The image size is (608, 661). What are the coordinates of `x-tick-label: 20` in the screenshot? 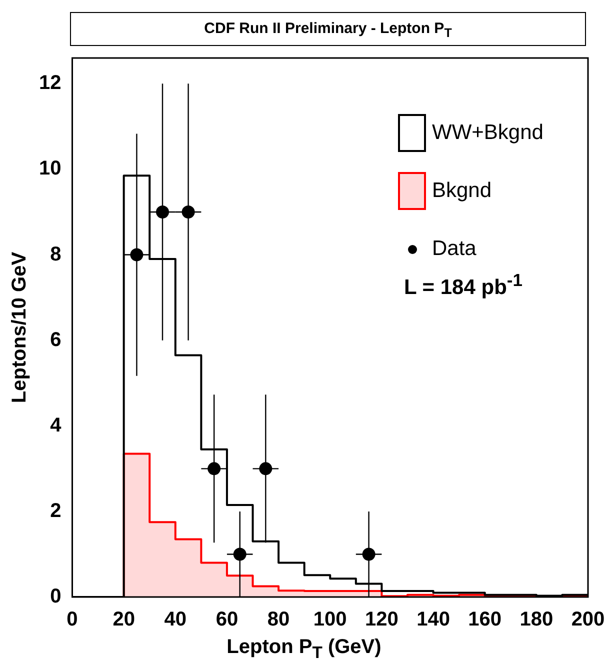 It's located at (123, 619).